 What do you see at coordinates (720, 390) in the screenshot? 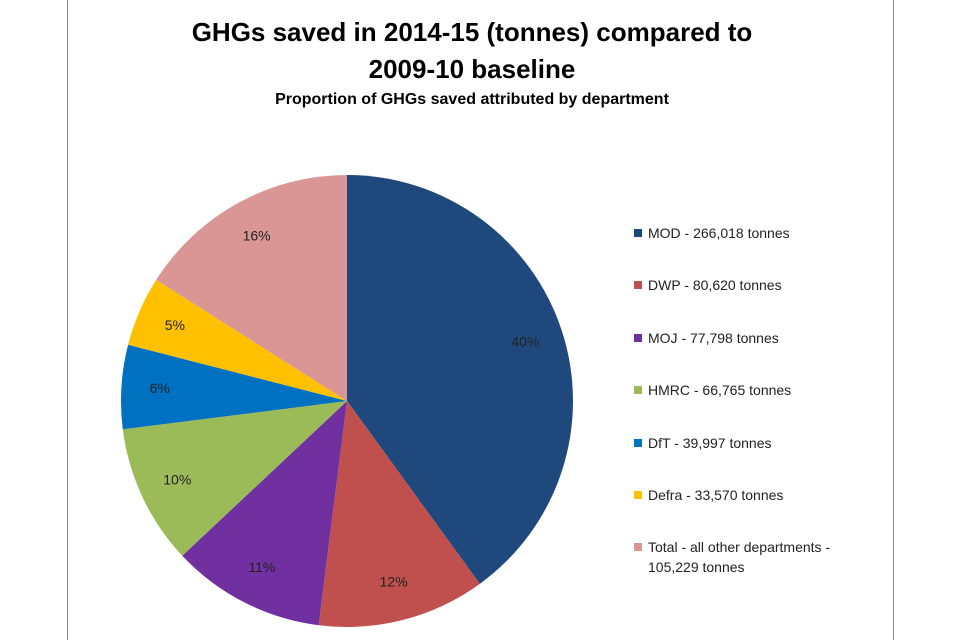
I see `legend-label: HMRC - 66,765 tonnes` at bounding box center [720, 390].